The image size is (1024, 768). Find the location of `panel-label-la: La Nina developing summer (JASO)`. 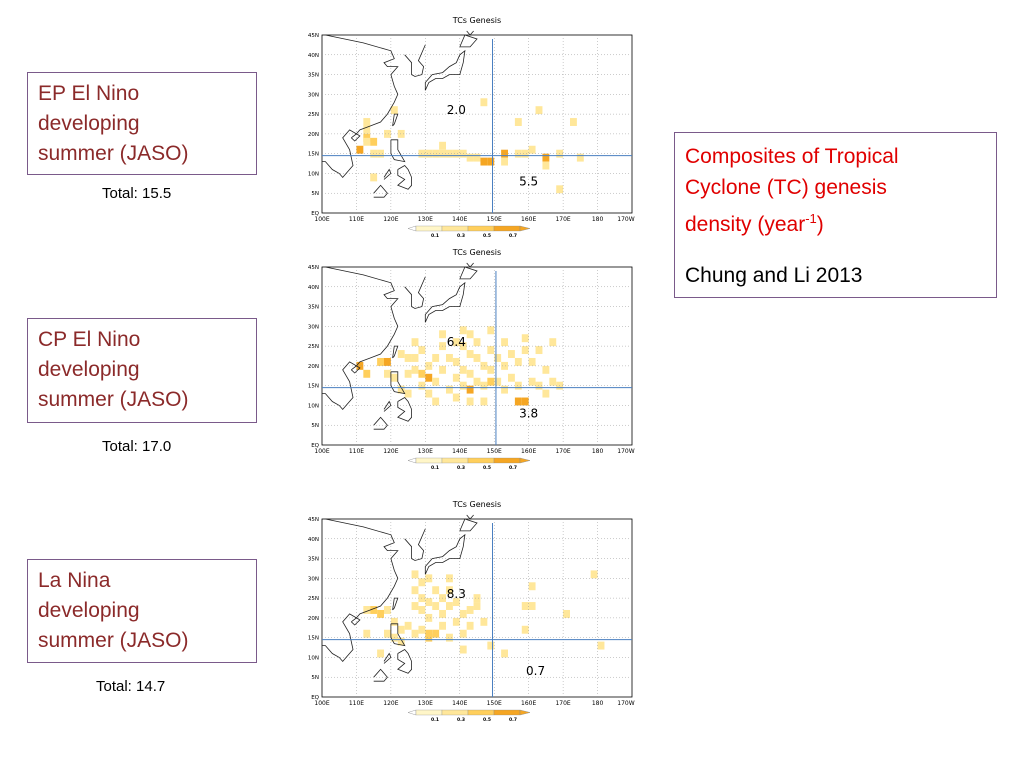

panel-label-la: La Nina developing summer (JASO) is located at coordinates (113, 611).